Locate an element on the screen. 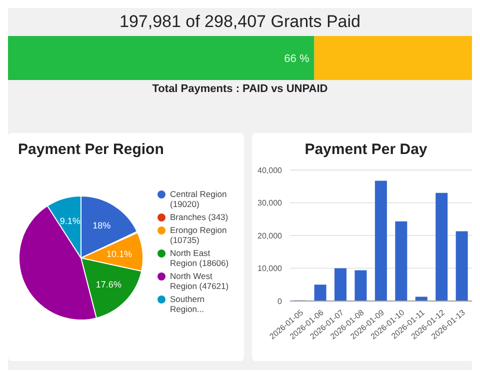 This screenshot has width=480, height=378. legend-label: Branches (343) is located at coordinates (199, 217).